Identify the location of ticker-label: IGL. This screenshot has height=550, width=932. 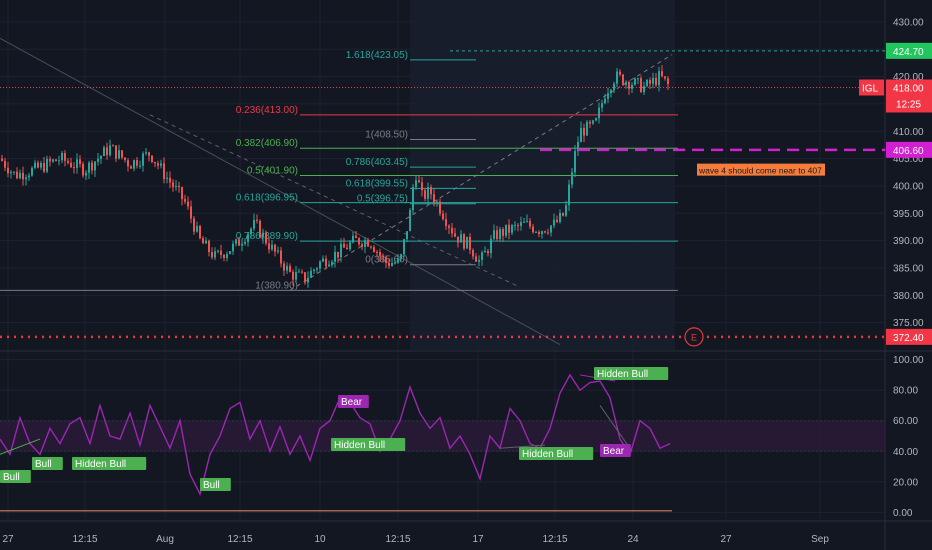
(870, 89).